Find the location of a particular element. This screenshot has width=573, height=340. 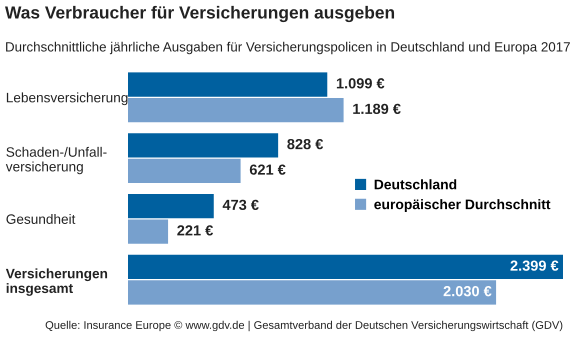

data-label: 1.099 € is located at coordinates (360, 83).